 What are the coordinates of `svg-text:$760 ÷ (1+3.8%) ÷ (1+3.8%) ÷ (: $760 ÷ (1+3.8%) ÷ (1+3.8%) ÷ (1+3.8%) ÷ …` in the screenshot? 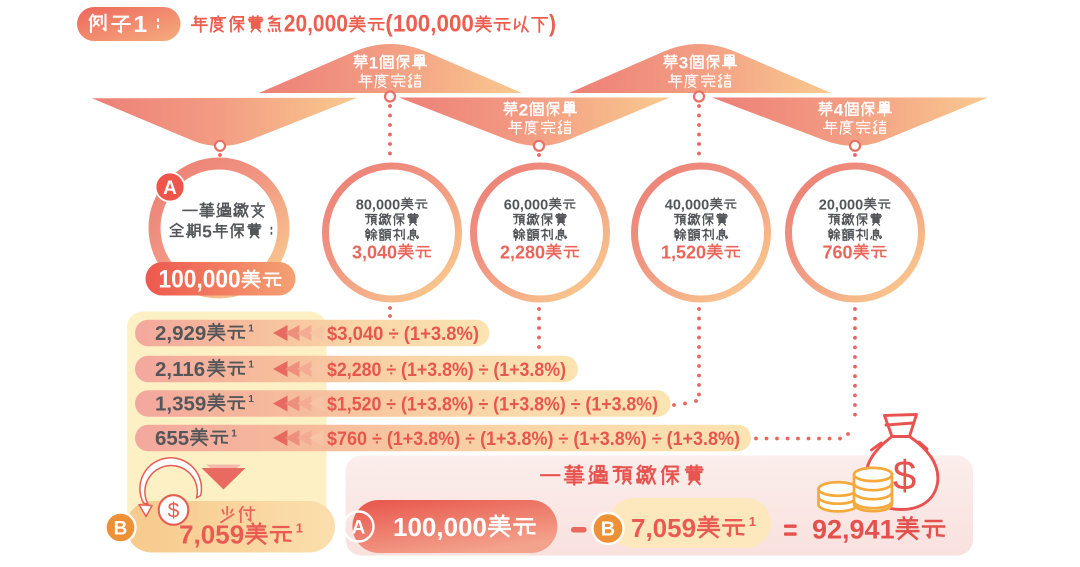 It's located at (533, 439).